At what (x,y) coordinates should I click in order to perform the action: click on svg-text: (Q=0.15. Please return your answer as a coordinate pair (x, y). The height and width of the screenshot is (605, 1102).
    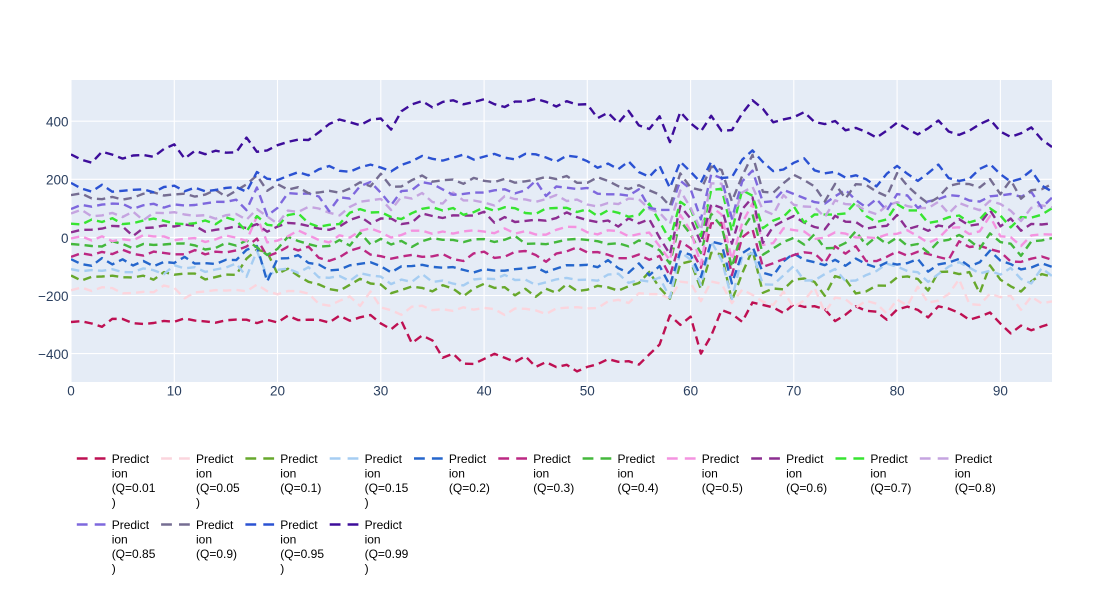
    Looking at the image, I should click on (387, 488).